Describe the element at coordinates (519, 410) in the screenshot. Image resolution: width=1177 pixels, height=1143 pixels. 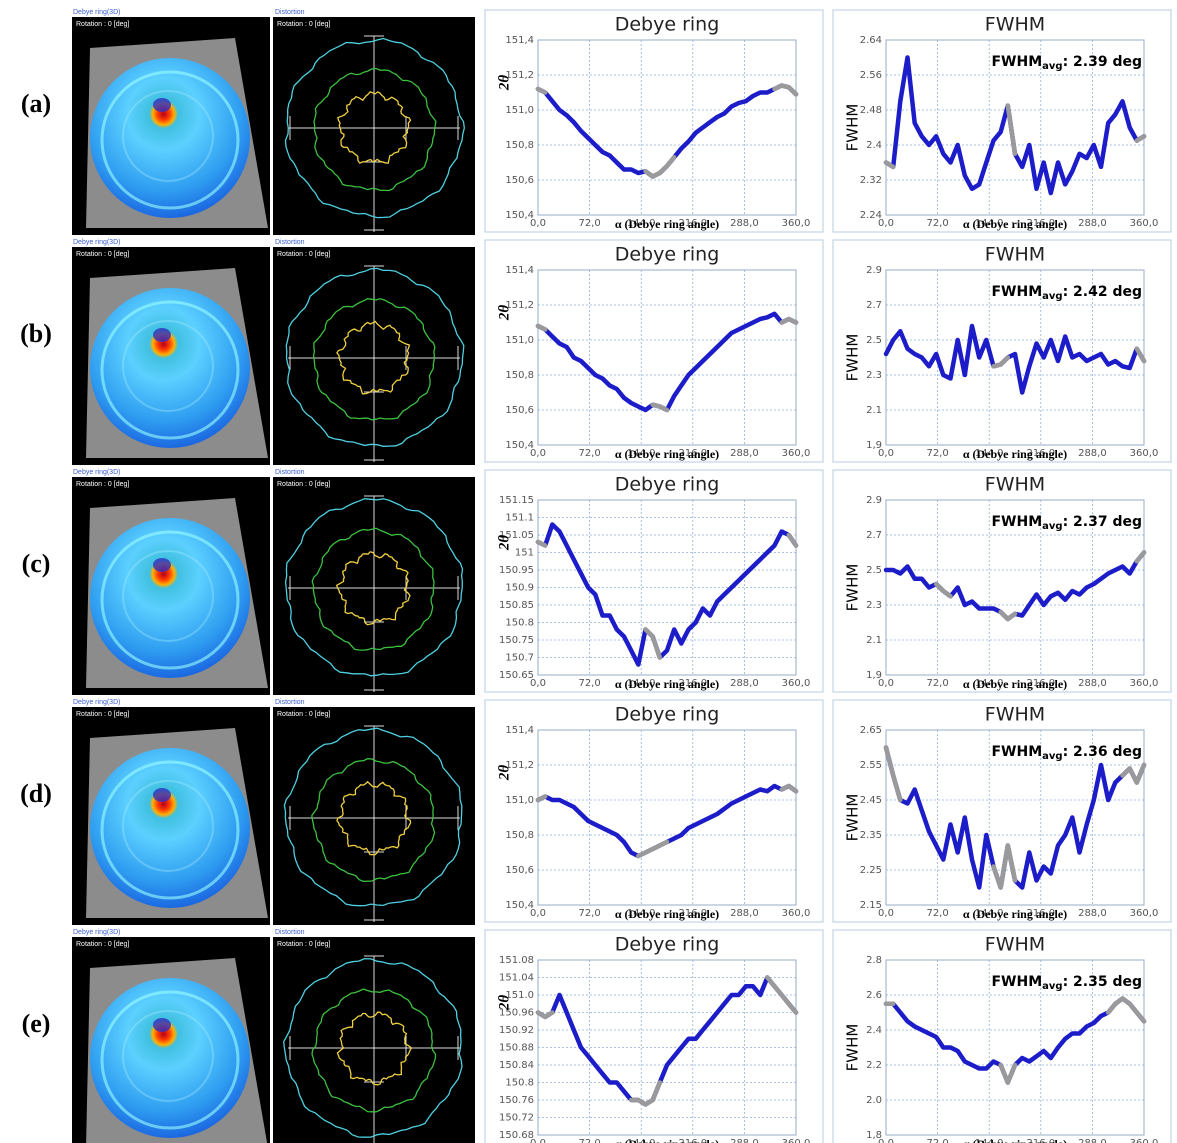
I see `y-tick-label: 150,6` at that location.